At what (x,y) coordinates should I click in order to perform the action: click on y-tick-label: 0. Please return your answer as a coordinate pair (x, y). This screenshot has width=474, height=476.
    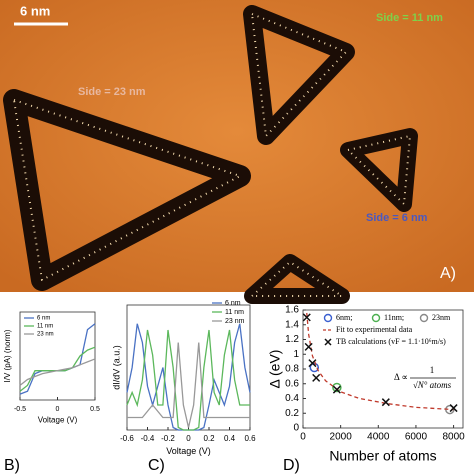
    Looking at the image, I should click on (296, 428).